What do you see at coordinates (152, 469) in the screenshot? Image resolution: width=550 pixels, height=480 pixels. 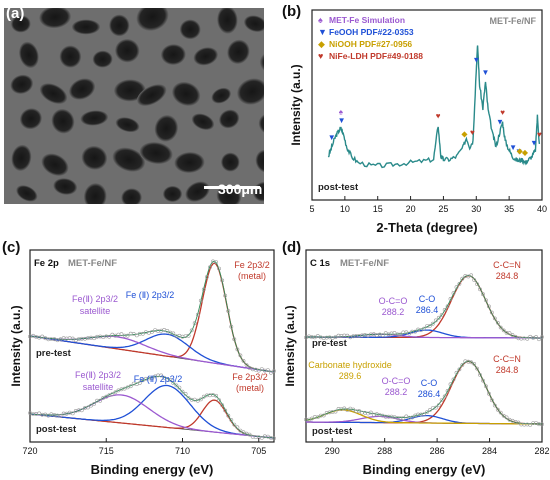 I see `x-axis-label-c: Binding energy (eV)` at bounding box center [152, 469].